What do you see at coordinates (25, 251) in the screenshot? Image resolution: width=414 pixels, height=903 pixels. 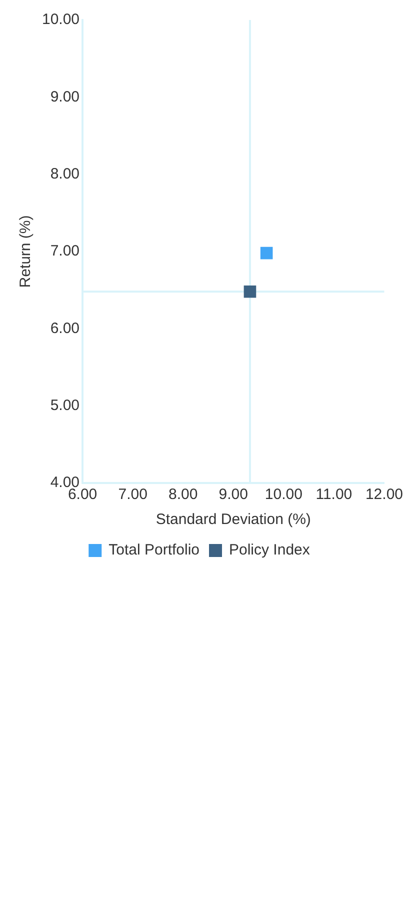 I see `y-axis-title: Return (%)` at bounding box center [25, 251].